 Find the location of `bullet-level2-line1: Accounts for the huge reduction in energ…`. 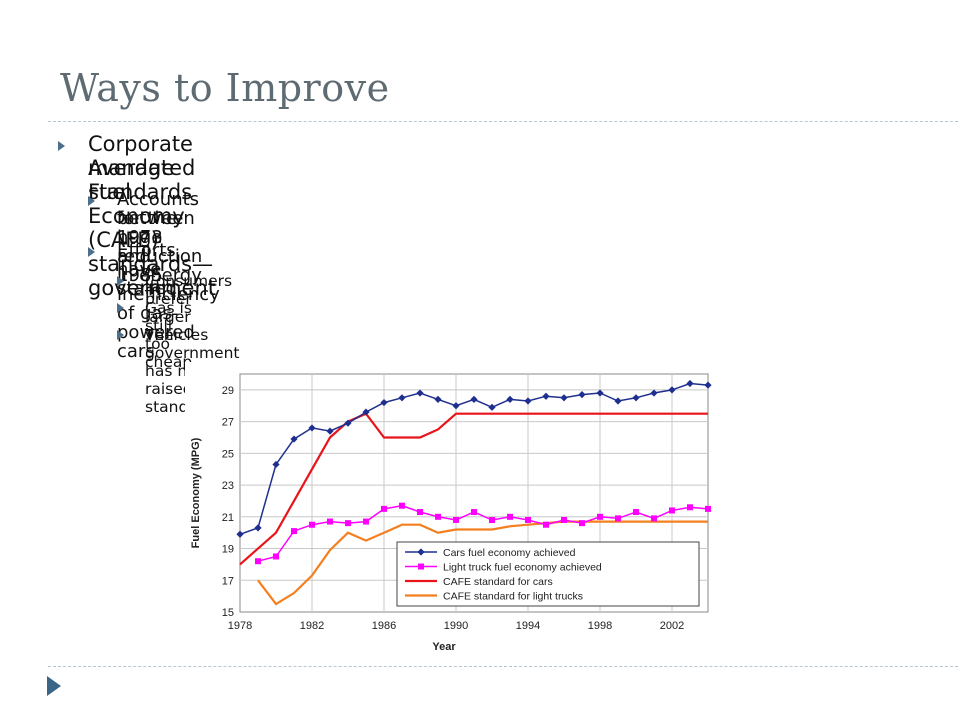

bullet-level2-line1: Accounts for the huge reduction in energ… is located at coordinates (168, 275).